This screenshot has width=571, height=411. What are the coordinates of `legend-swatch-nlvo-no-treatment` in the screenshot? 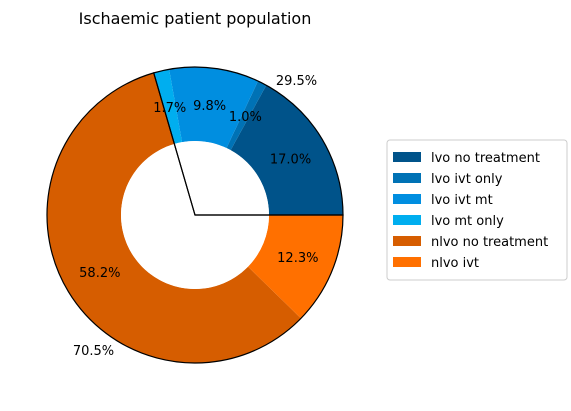 It's located at (407, 241).